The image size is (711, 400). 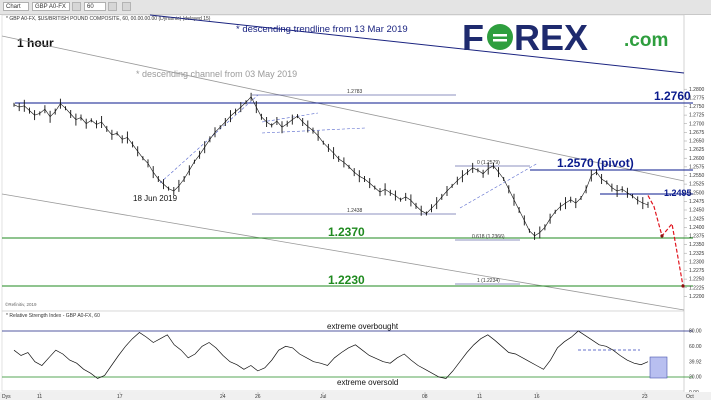 I want to click on price-axis-label: 1.2375, so click(x=697, y=237).